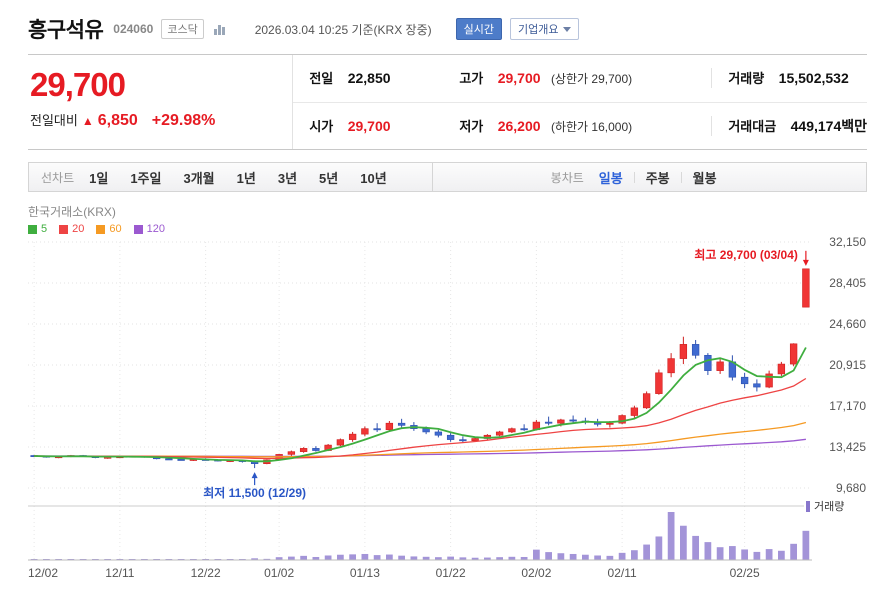 Image resolution: width=895 pixels, height=597 pixels. What do you see at coordinates (246, 178) in the screenshot?
I see `tab-1년: 1년` at bounding box center [246, 178].